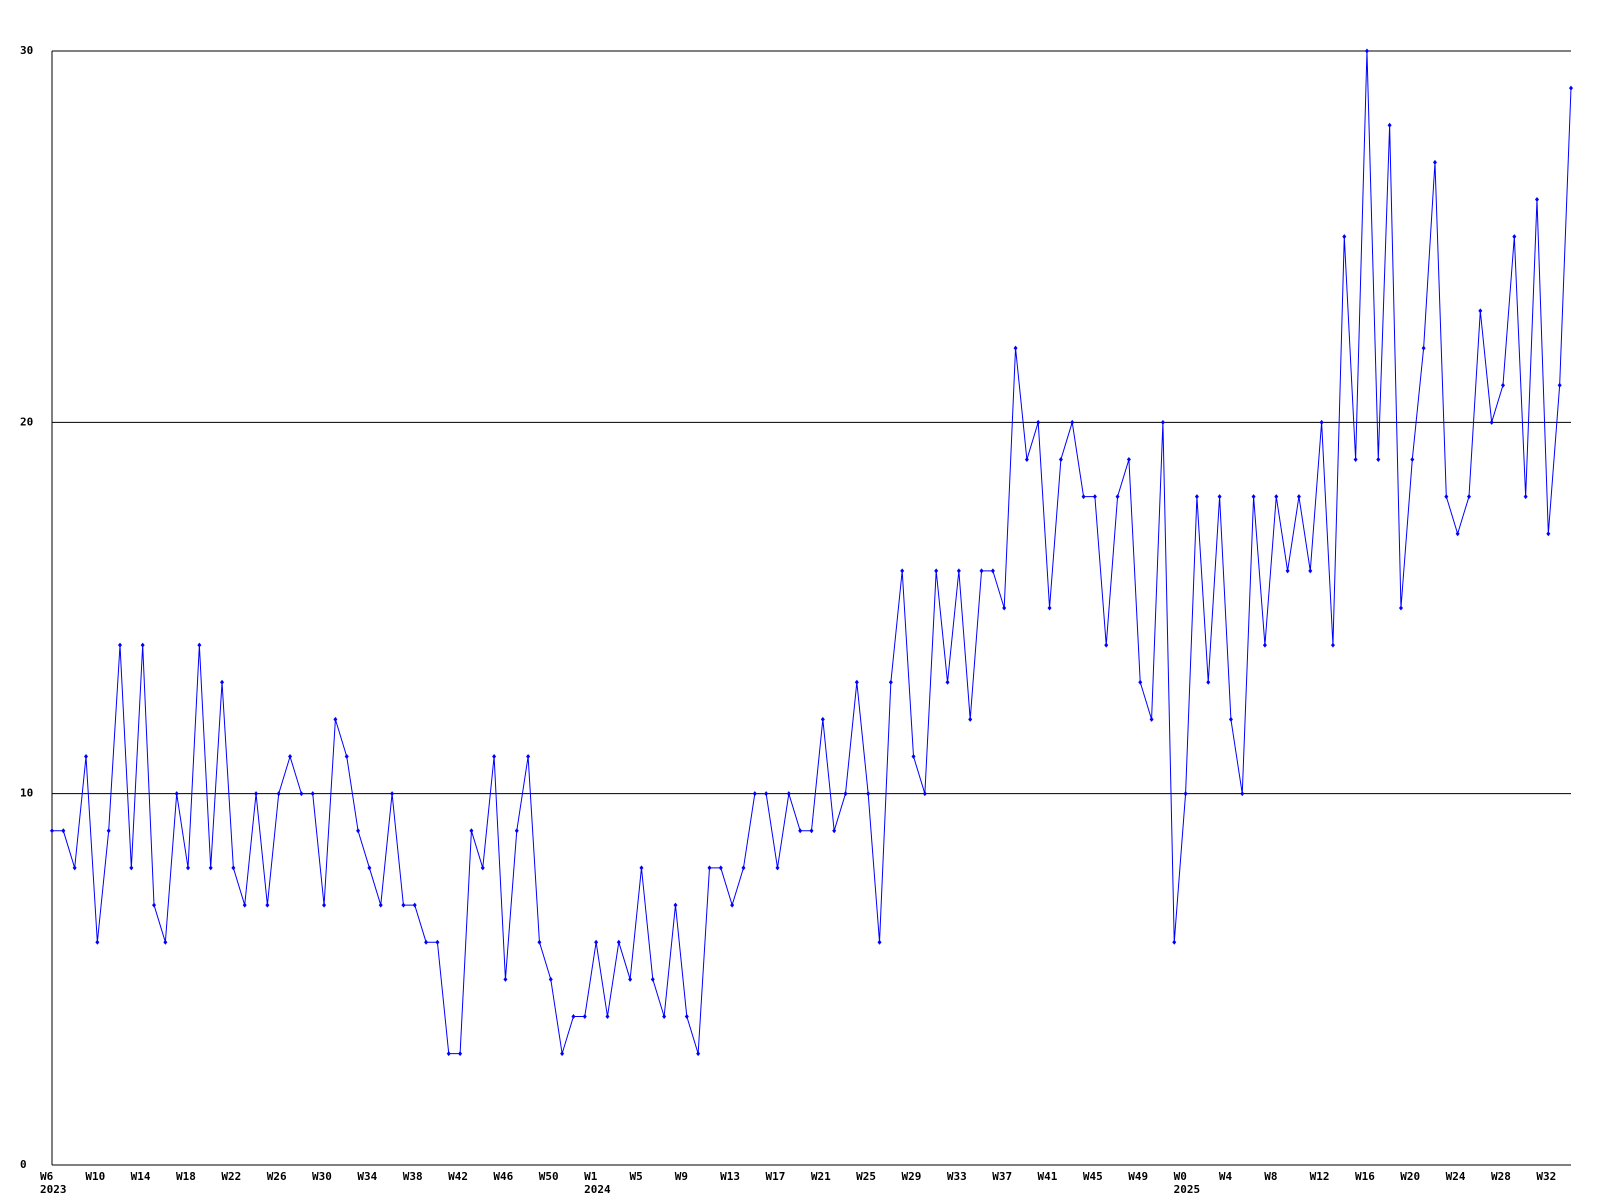  I want to click on x-tick-label: W30, so click(322, 1176).